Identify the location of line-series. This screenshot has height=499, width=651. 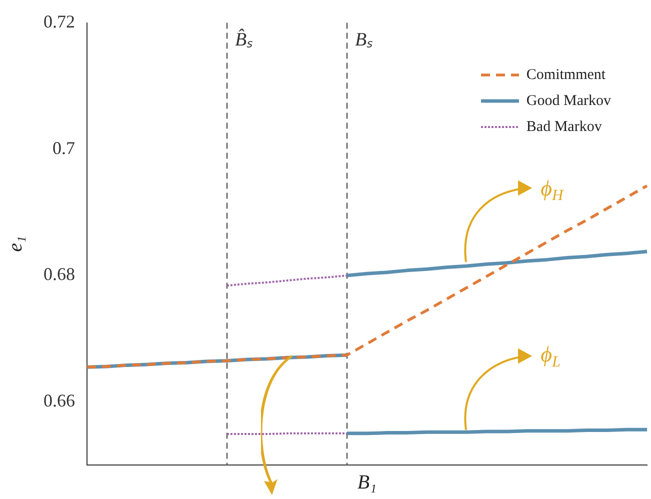
(287, 280).